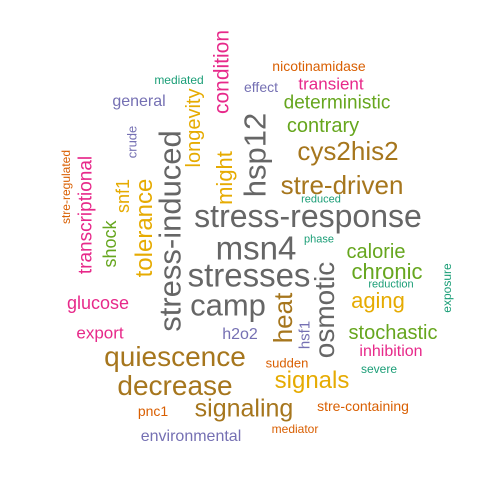 The height and width of the screenshot is (500, 500). Describe the element at coordinates (170, 231) in the screenshot. I see `word-stress-induced: stress-induced` at that location.